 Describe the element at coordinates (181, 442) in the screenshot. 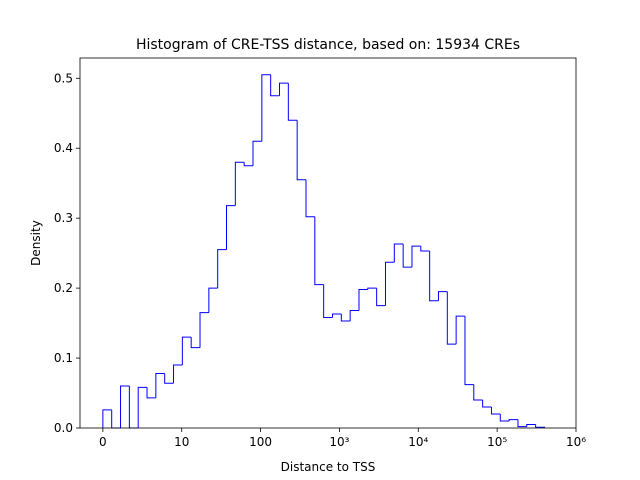

I see `x-tick-label: 10` at that location.